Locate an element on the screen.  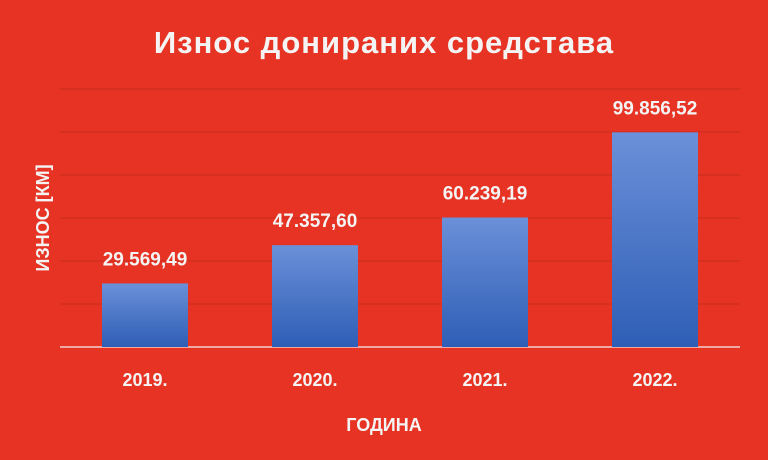
data-label: 60.239,19 is located at coordinates (485, 194).